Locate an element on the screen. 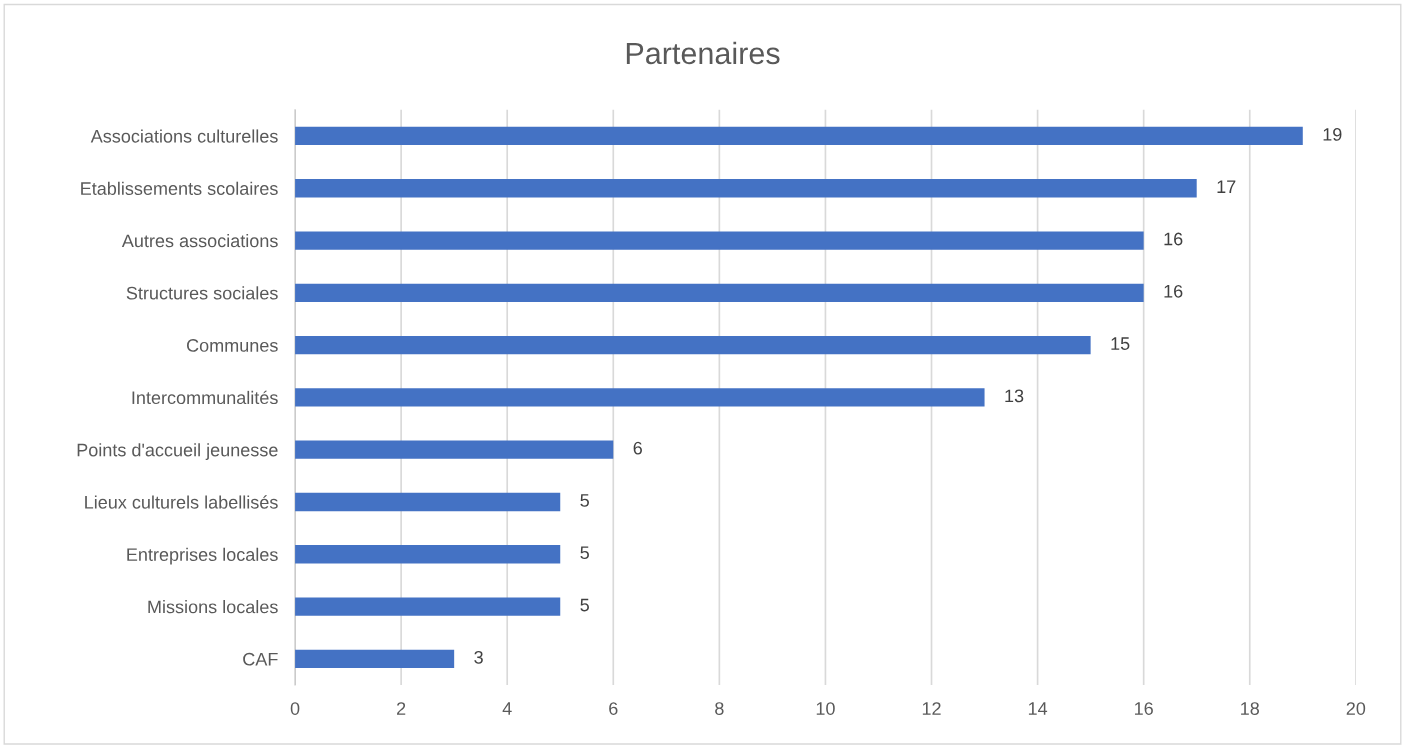 The height and width of the screenshot is (747, 1405). y-tick-label: Intercommunalités is located at coordinates (205, 397).